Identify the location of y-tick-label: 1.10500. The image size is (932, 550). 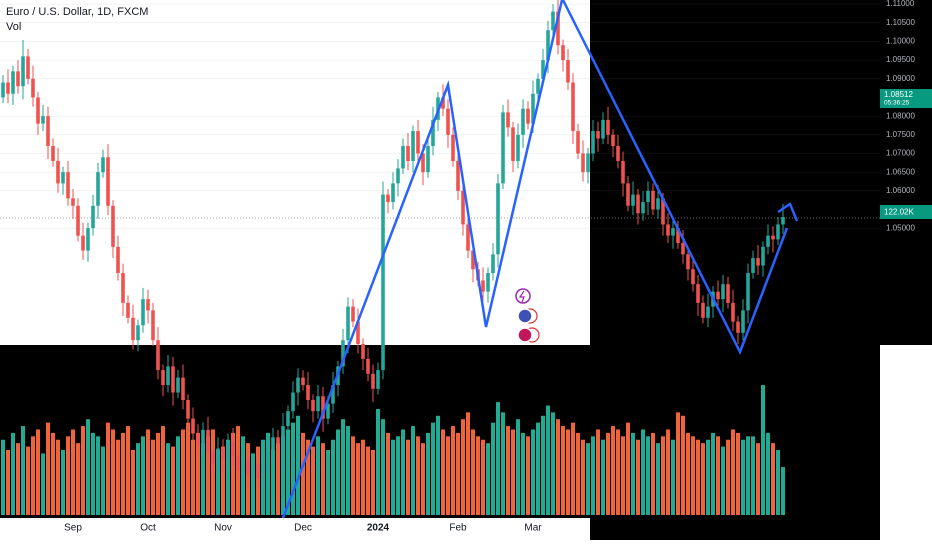
(900, 22).